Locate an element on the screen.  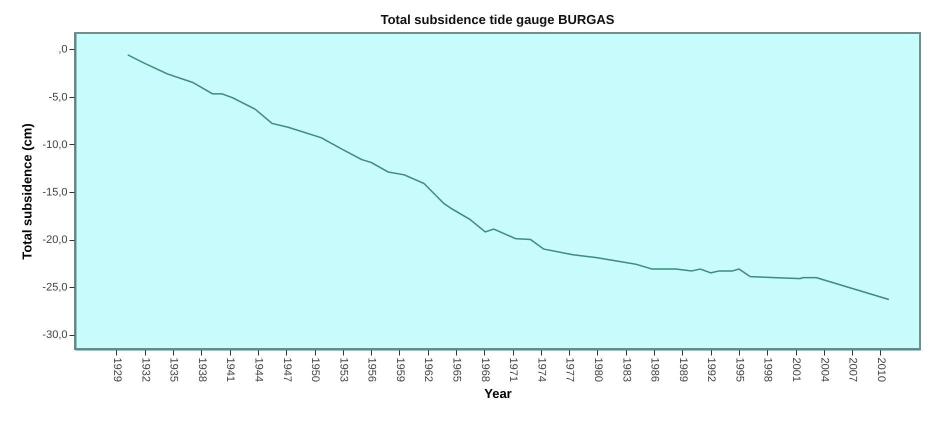
x-tick-label: 1929 is located at coordinates (116, 370).